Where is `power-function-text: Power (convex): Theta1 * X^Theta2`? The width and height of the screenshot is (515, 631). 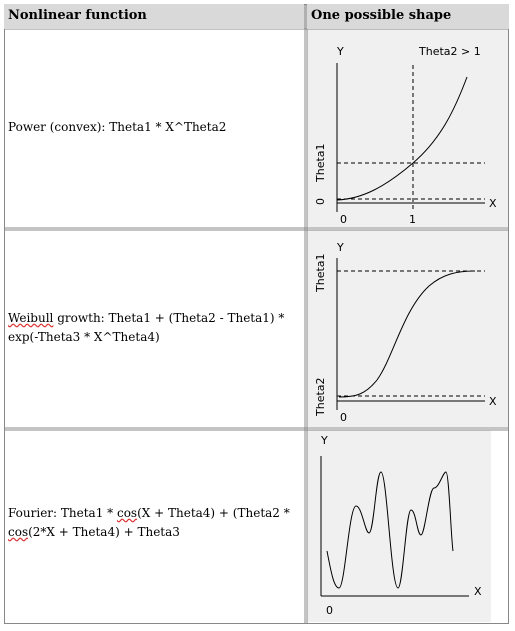 power-function-text: Power (convex): Theta1 * X^Theta2 is located at coordinates (117, 127).